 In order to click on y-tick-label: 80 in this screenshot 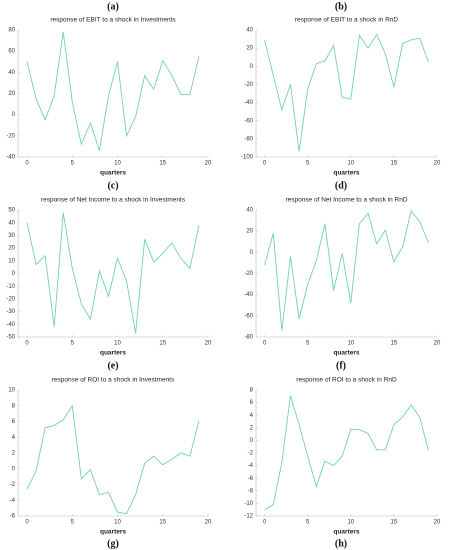, I will do `click(11, 31)`.